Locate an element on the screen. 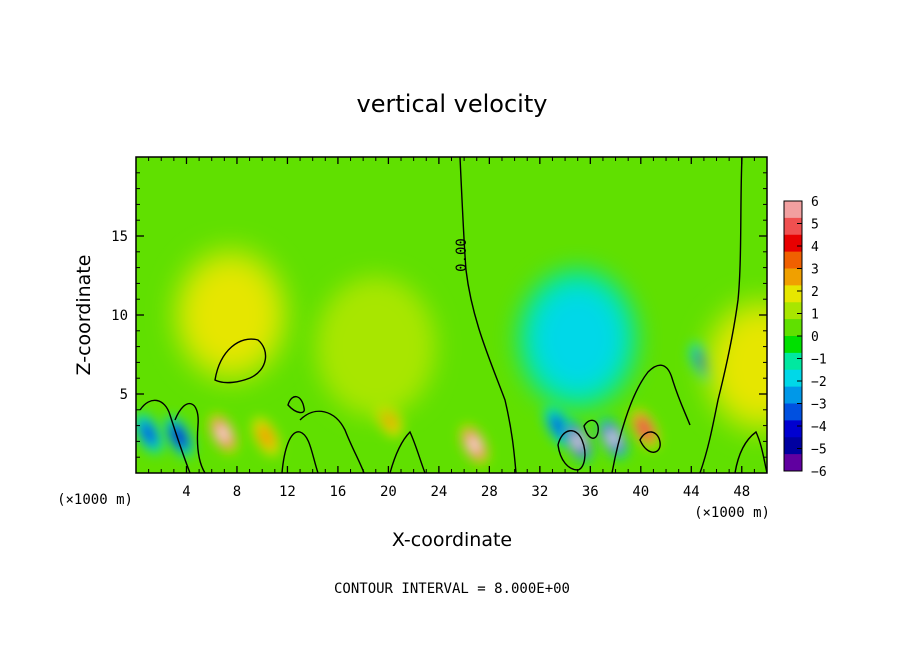 The width and height of the screenshot is (904, 654). zero-contour-cell-k is located at coordinates (571, 450).